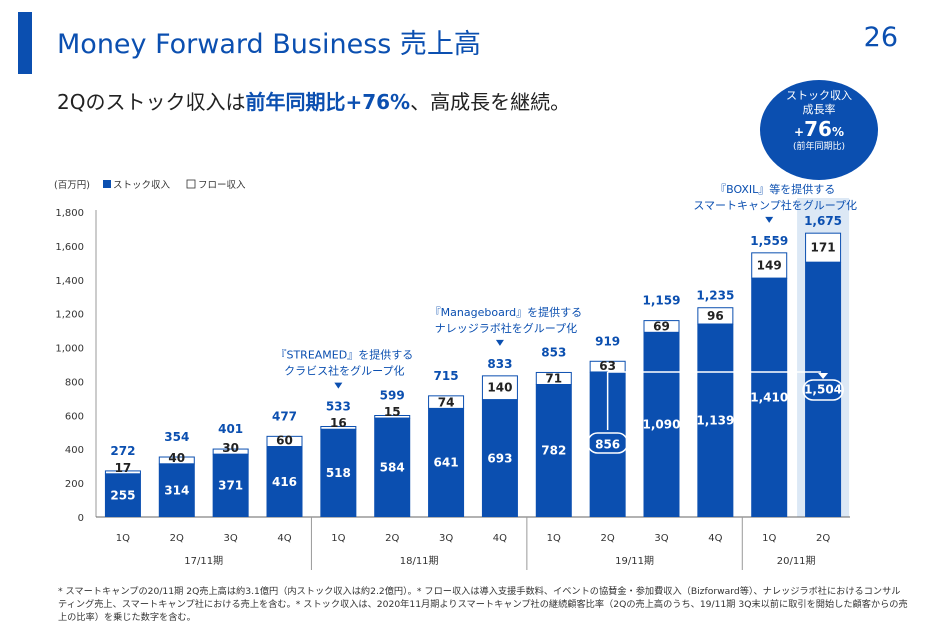 Image resolution: width=932 pixels, height=629 pixels. I want to click on subtitle-emphasis: 前年同期比+76%, so click(328, 102).